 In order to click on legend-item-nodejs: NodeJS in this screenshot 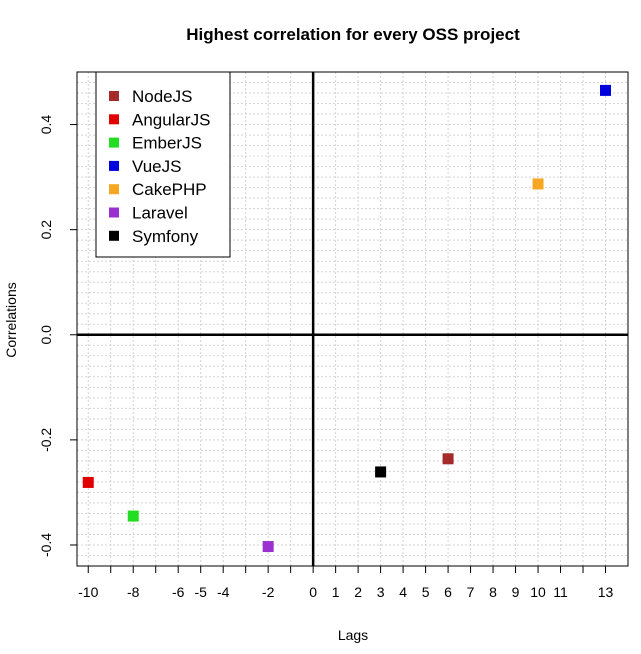, I will do `click(150, 96)`.